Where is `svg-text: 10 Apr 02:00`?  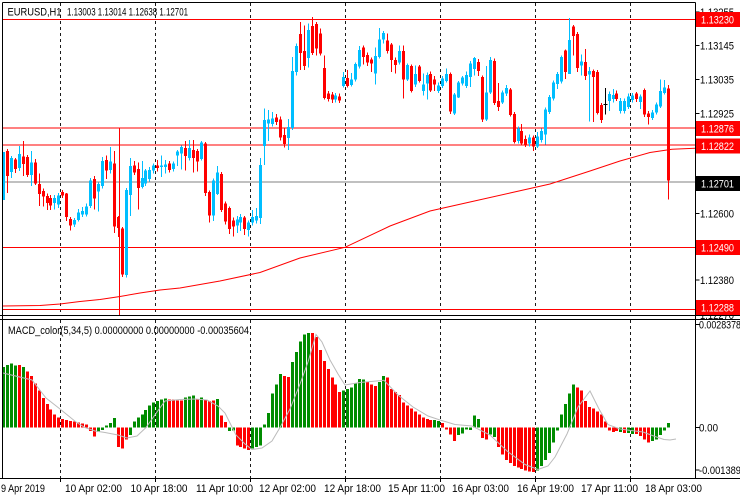 svg-text: 10 Apr 02:00 is located at coordinates (93, 489).